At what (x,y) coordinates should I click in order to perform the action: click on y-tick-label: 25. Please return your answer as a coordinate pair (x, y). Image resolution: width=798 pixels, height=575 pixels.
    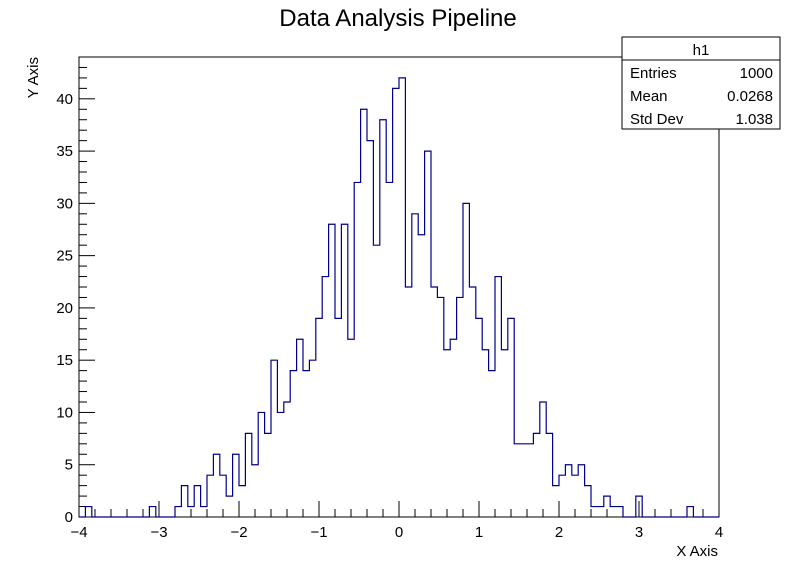
    Looking at the image, I should click on (64, 256).